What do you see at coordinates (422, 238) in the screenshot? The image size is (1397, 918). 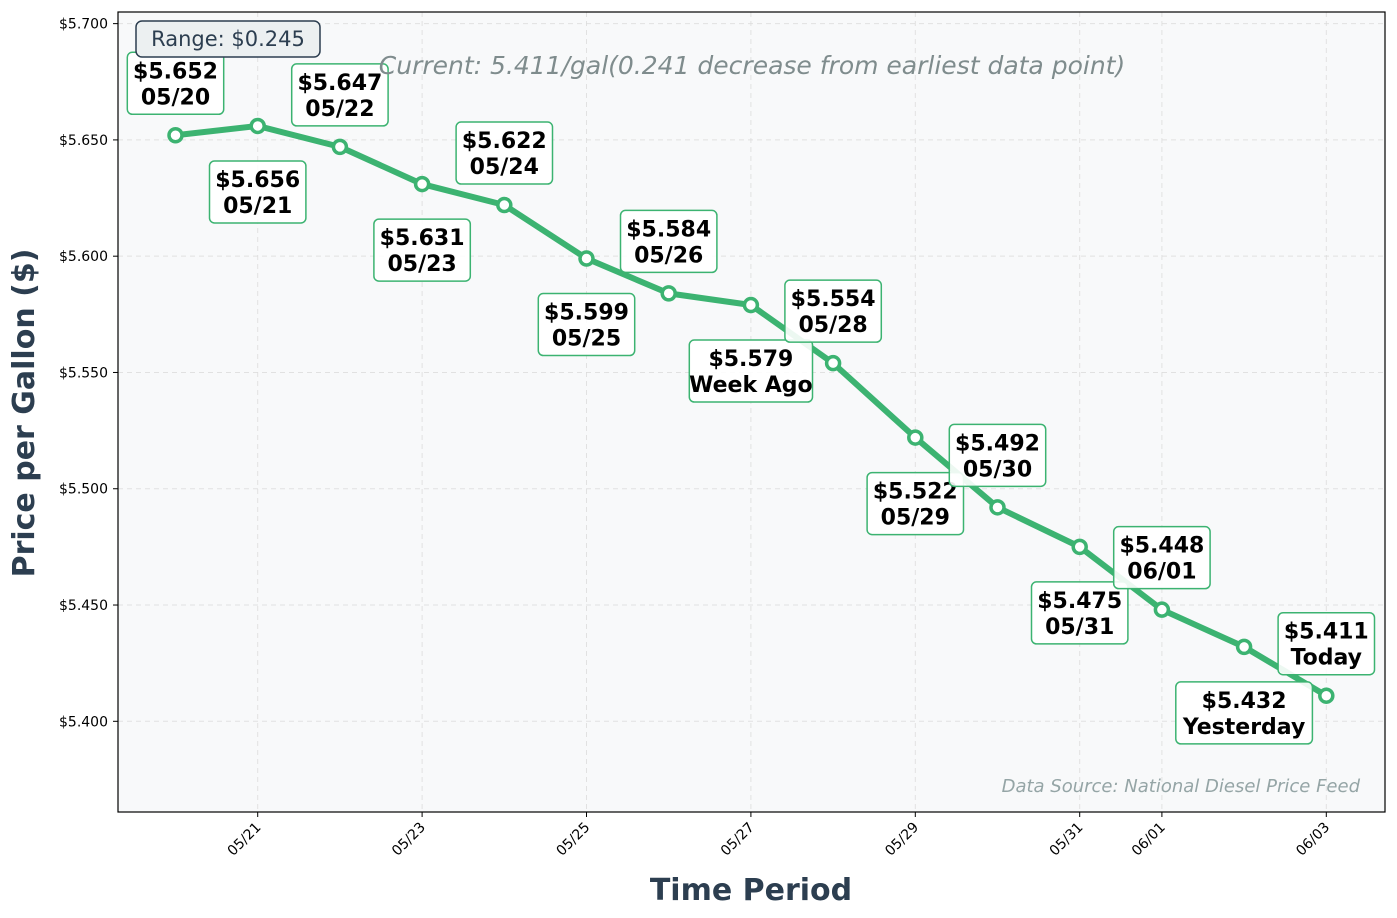 I see `data-label-price: $5.631` at bounding box center [422, 238].